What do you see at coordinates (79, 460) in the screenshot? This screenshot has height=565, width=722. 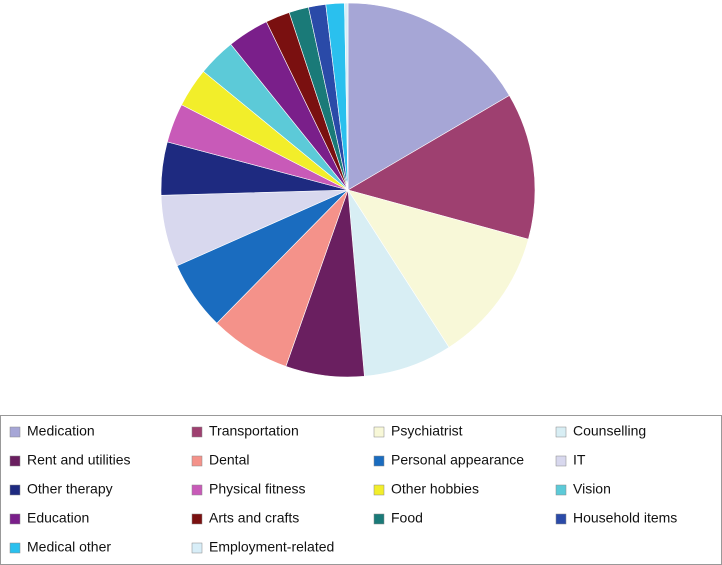 I see `legend-label: Rent and utilities` at bounding box center [79, 460].